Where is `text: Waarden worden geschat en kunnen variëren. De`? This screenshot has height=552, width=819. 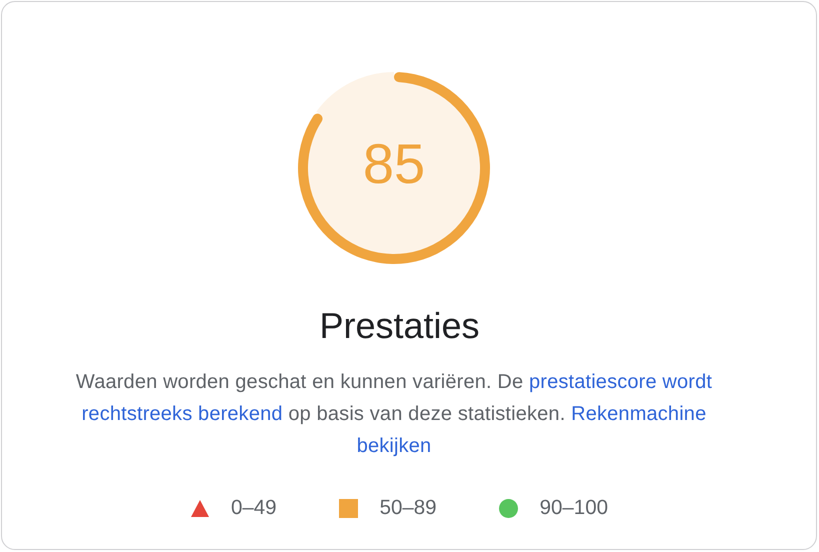 text: Waarden worden geschat en kunnen variëren. De is located at coordinates (300, 382).